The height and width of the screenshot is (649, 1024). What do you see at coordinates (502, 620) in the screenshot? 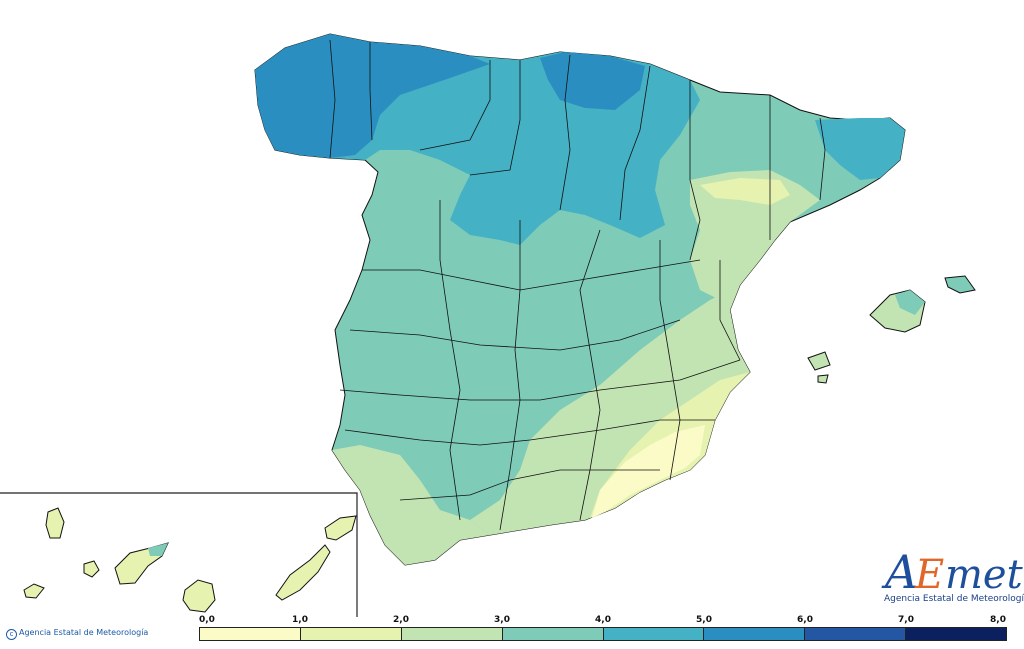
I see `legend-tick-label: 3,0` at bounding box center [502, 620].